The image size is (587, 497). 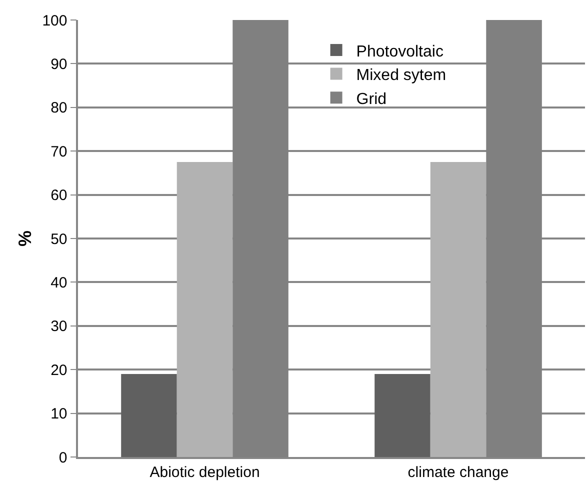 What do you see at coordinates (59, 151) in the screenshot?
I see `y-tick-label: 70` at bounding box center [59, 151].